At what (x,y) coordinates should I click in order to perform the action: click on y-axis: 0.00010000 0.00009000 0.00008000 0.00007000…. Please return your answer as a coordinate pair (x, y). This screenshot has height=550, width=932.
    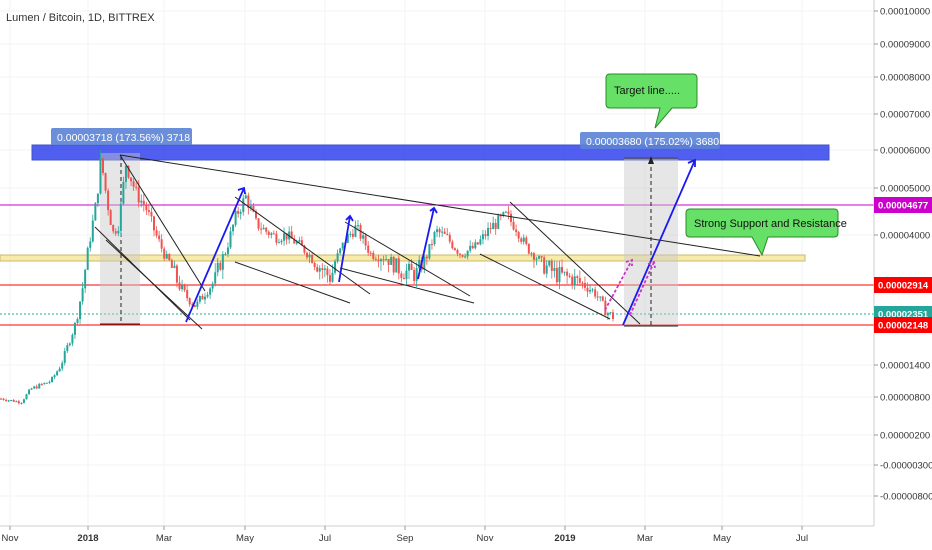
    Looking at the image, I should click on (903, 255).